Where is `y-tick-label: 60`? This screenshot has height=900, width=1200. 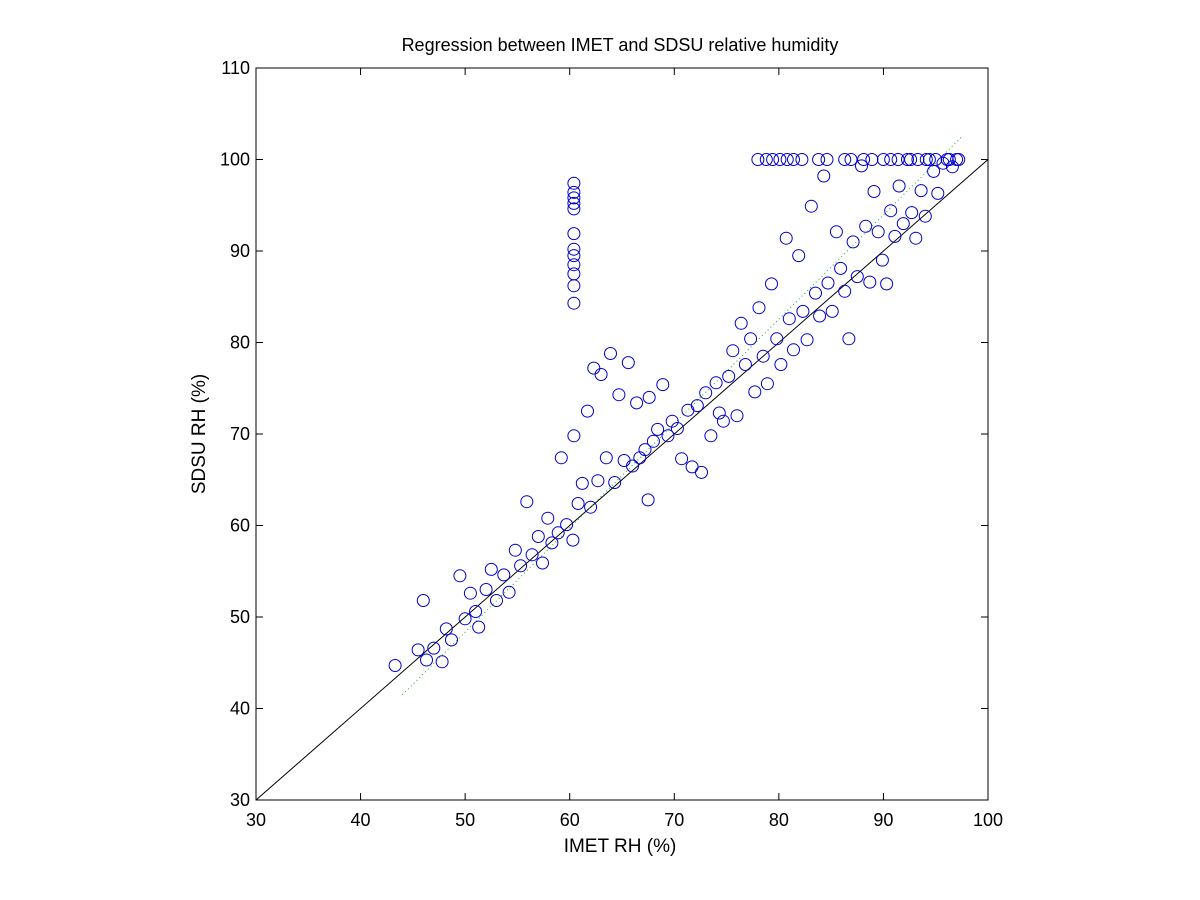
y-tick-label: 60 is located at coordinates (240, 526).